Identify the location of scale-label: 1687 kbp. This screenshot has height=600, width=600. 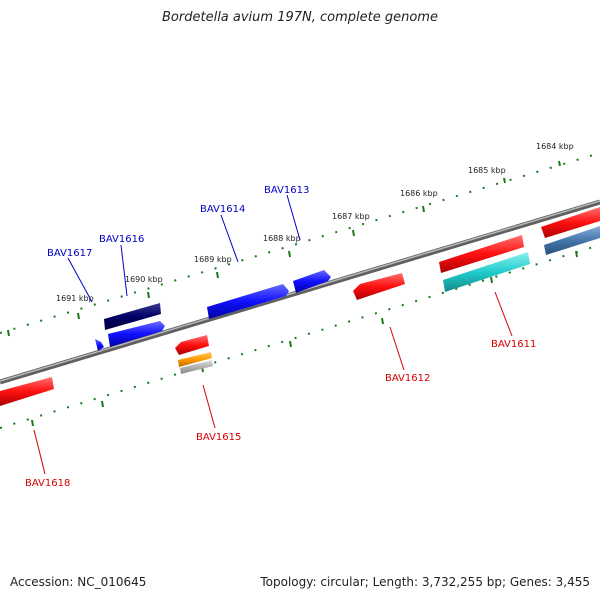
(351, 216).